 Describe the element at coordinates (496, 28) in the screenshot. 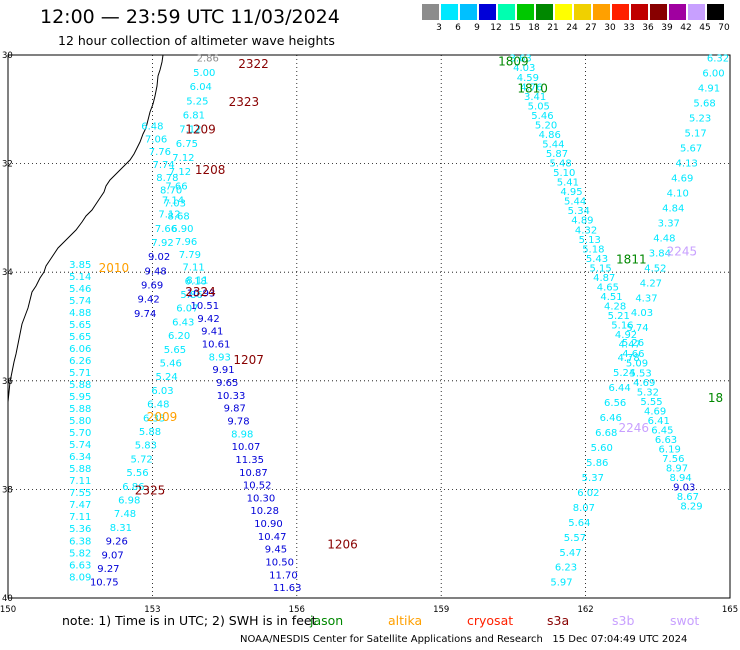

I see `legend-level-label: 12` at that location.